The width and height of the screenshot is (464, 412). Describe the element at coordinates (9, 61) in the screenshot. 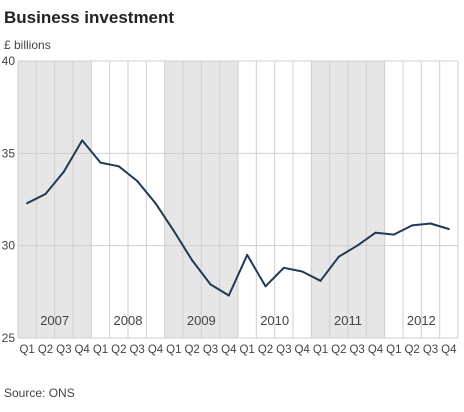

I see `y-tick-label: 40` at that location.